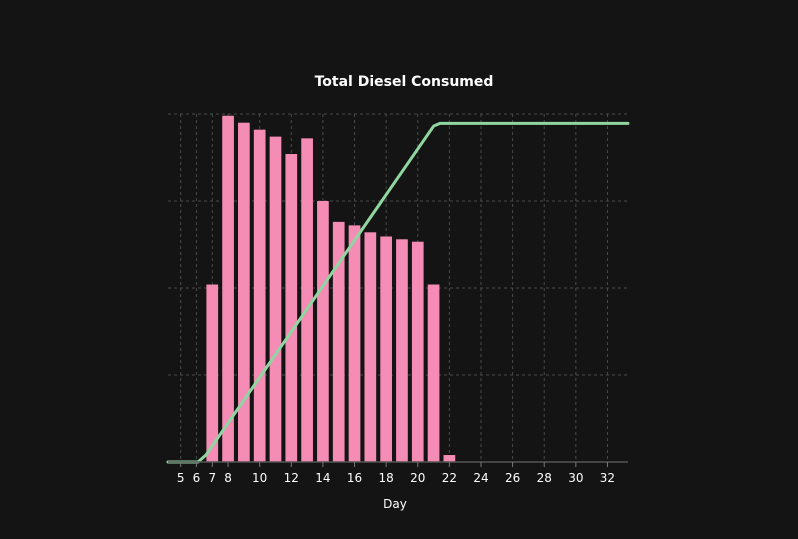 This screenshot has width=798, height=539. I want to click on x-tick-label: 5, so click(181, 478).